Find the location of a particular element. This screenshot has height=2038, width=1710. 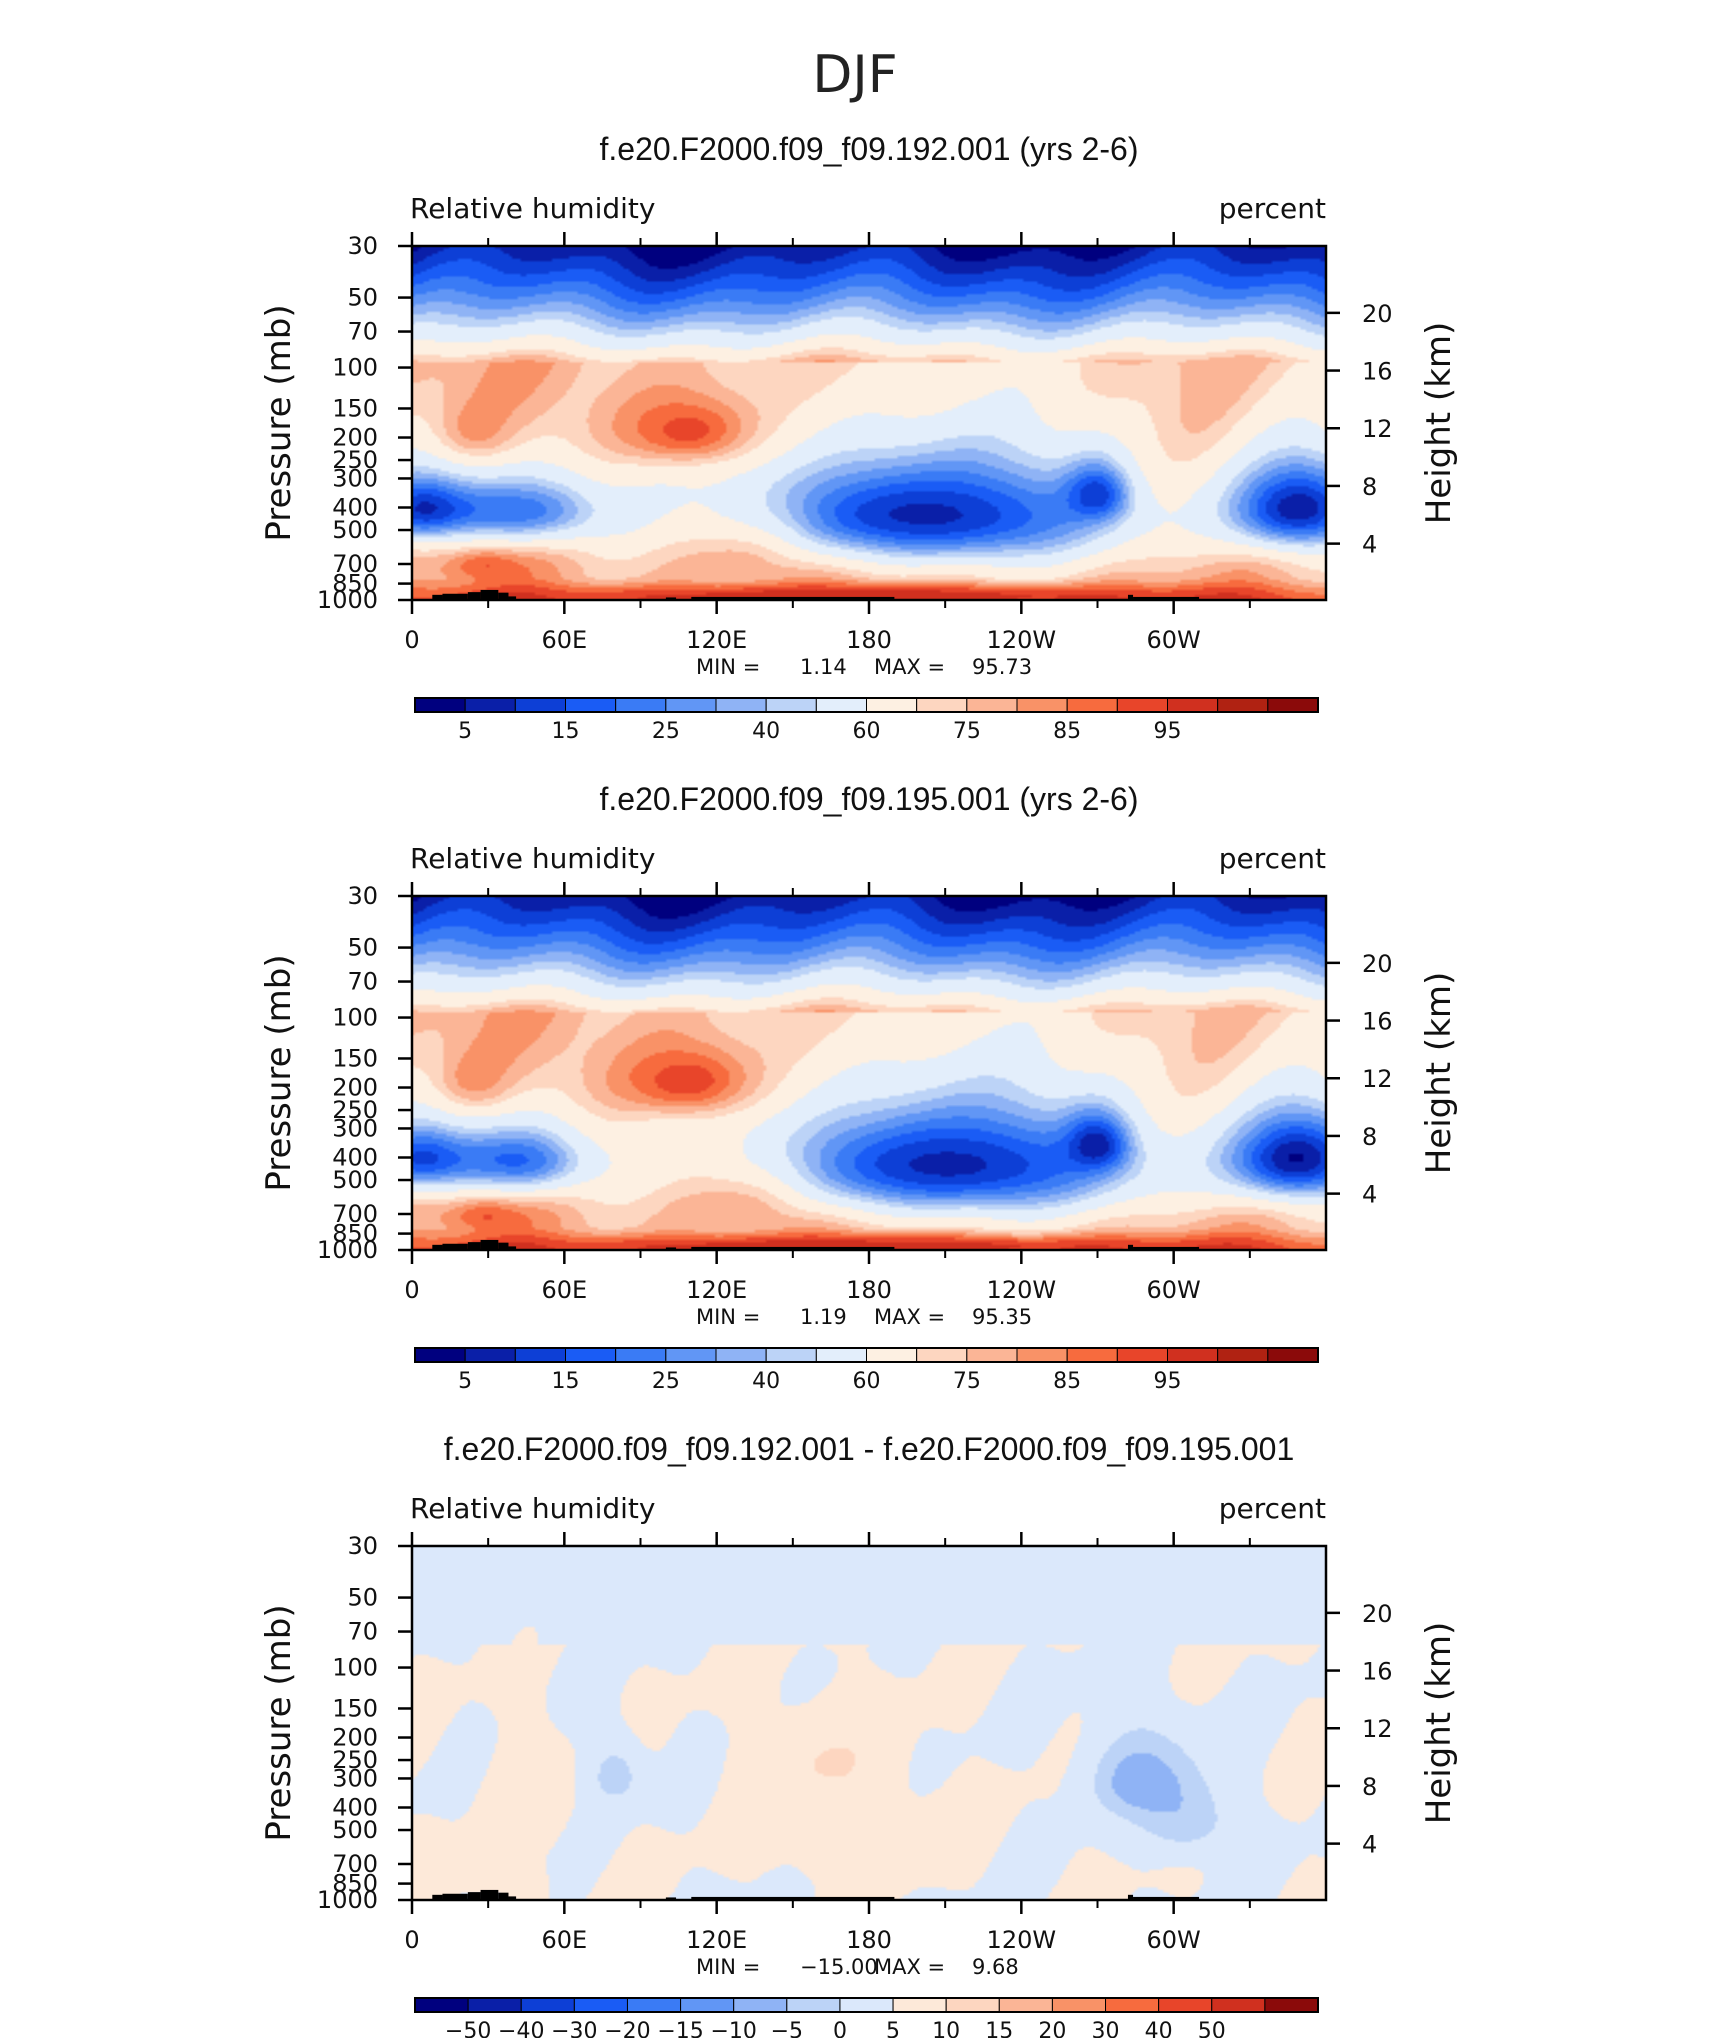

min-label: MIN = is located at coordinates (728, 667).